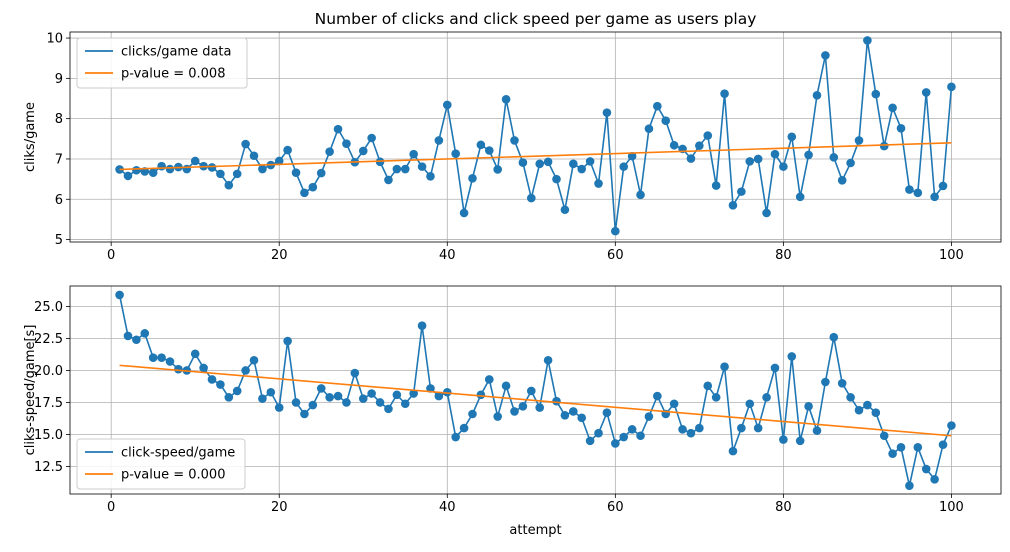 The width and height of the screenshot is (1010, 552). Describe the element at coordinates (173, 74) in the screenshot. I see `legend-label: p-value = 0.008` at that location.